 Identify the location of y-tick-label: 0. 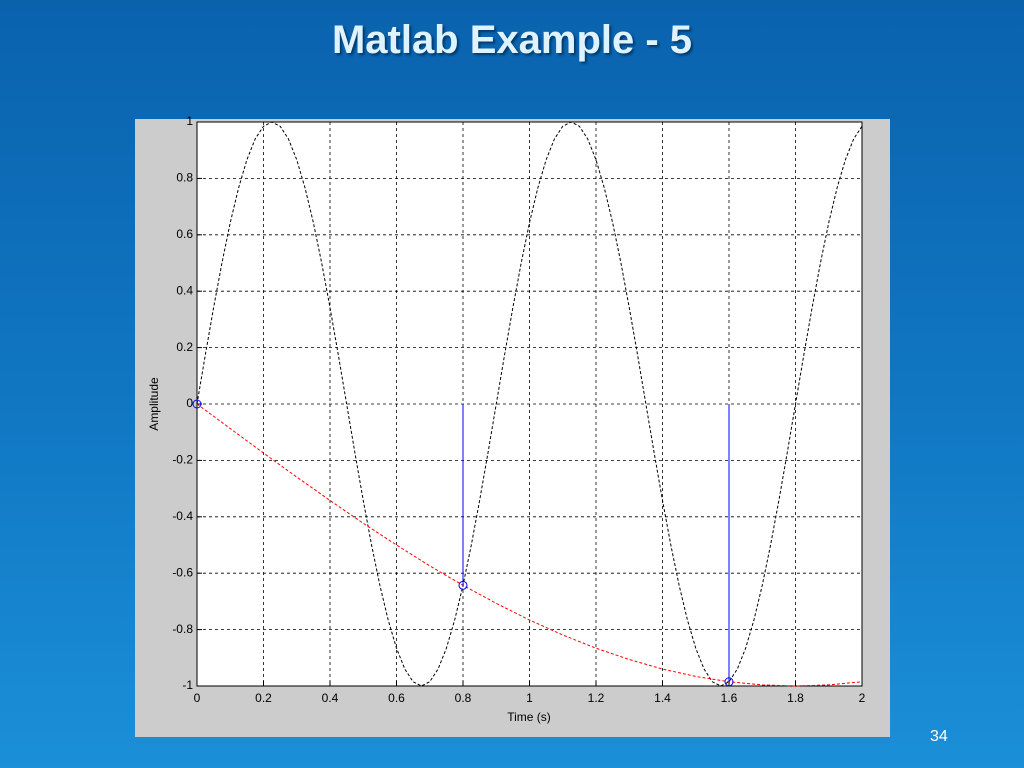
(189, 403).